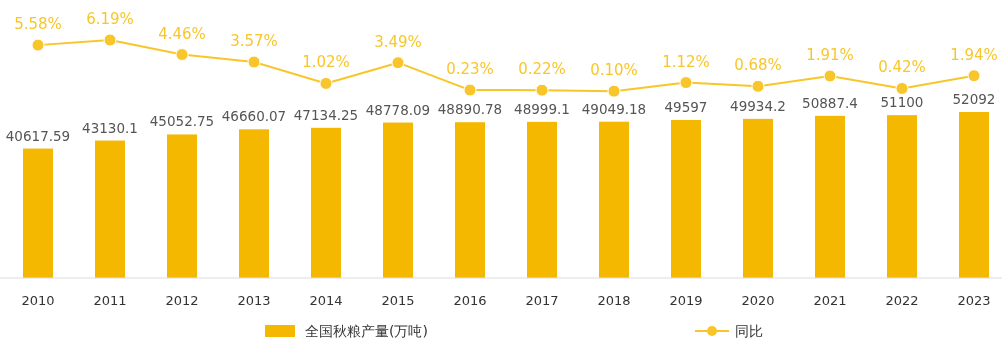  Describe the element at coordinates (974, 300) in the screenshot. I see `x-tick-label: 2023` at that location.